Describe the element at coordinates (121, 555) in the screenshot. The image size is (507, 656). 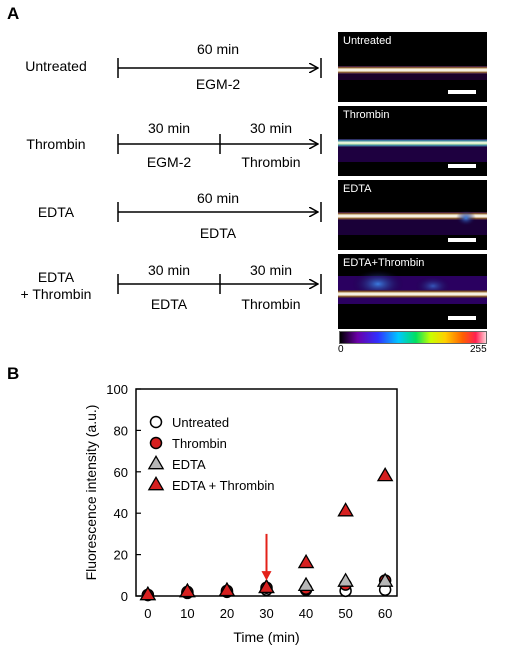
I see `y-tick-label: 20` at that location.